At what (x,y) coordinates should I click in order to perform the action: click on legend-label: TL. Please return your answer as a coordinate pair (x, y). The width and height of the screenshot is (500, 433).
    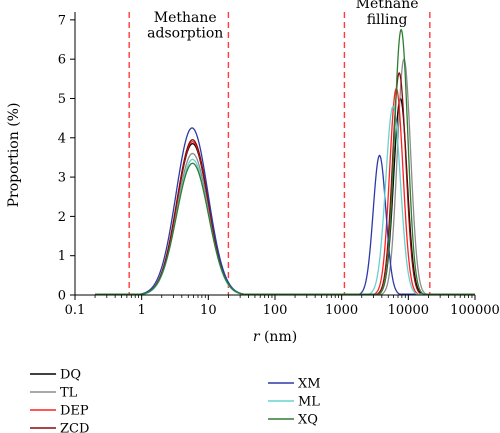
    Looking at the image, I should click on (69, 393).